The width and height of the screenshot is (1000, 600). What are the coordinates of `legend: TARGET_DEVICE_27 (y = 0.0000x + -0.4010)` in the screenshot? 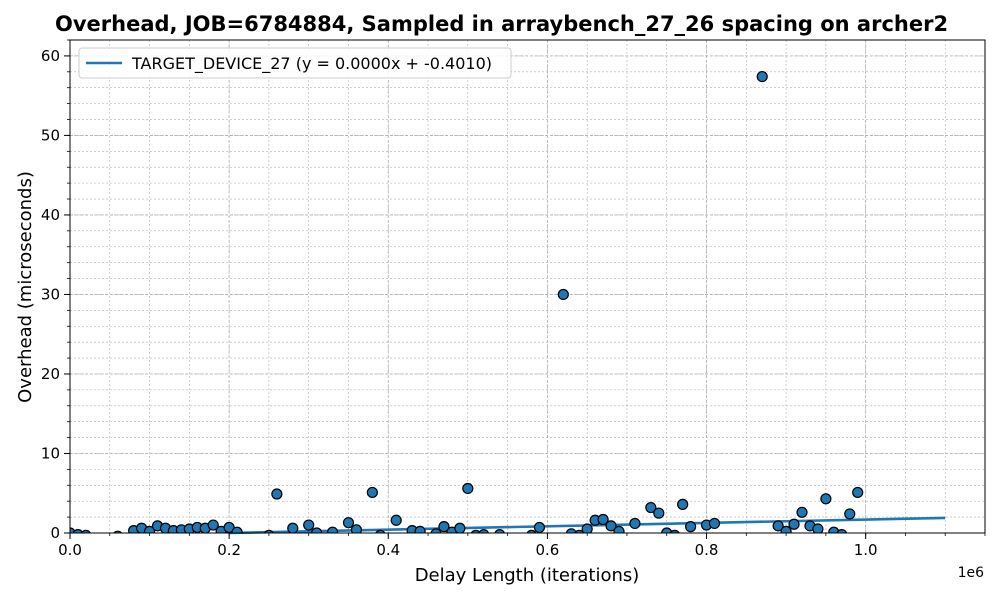 It's located at (295, 63).